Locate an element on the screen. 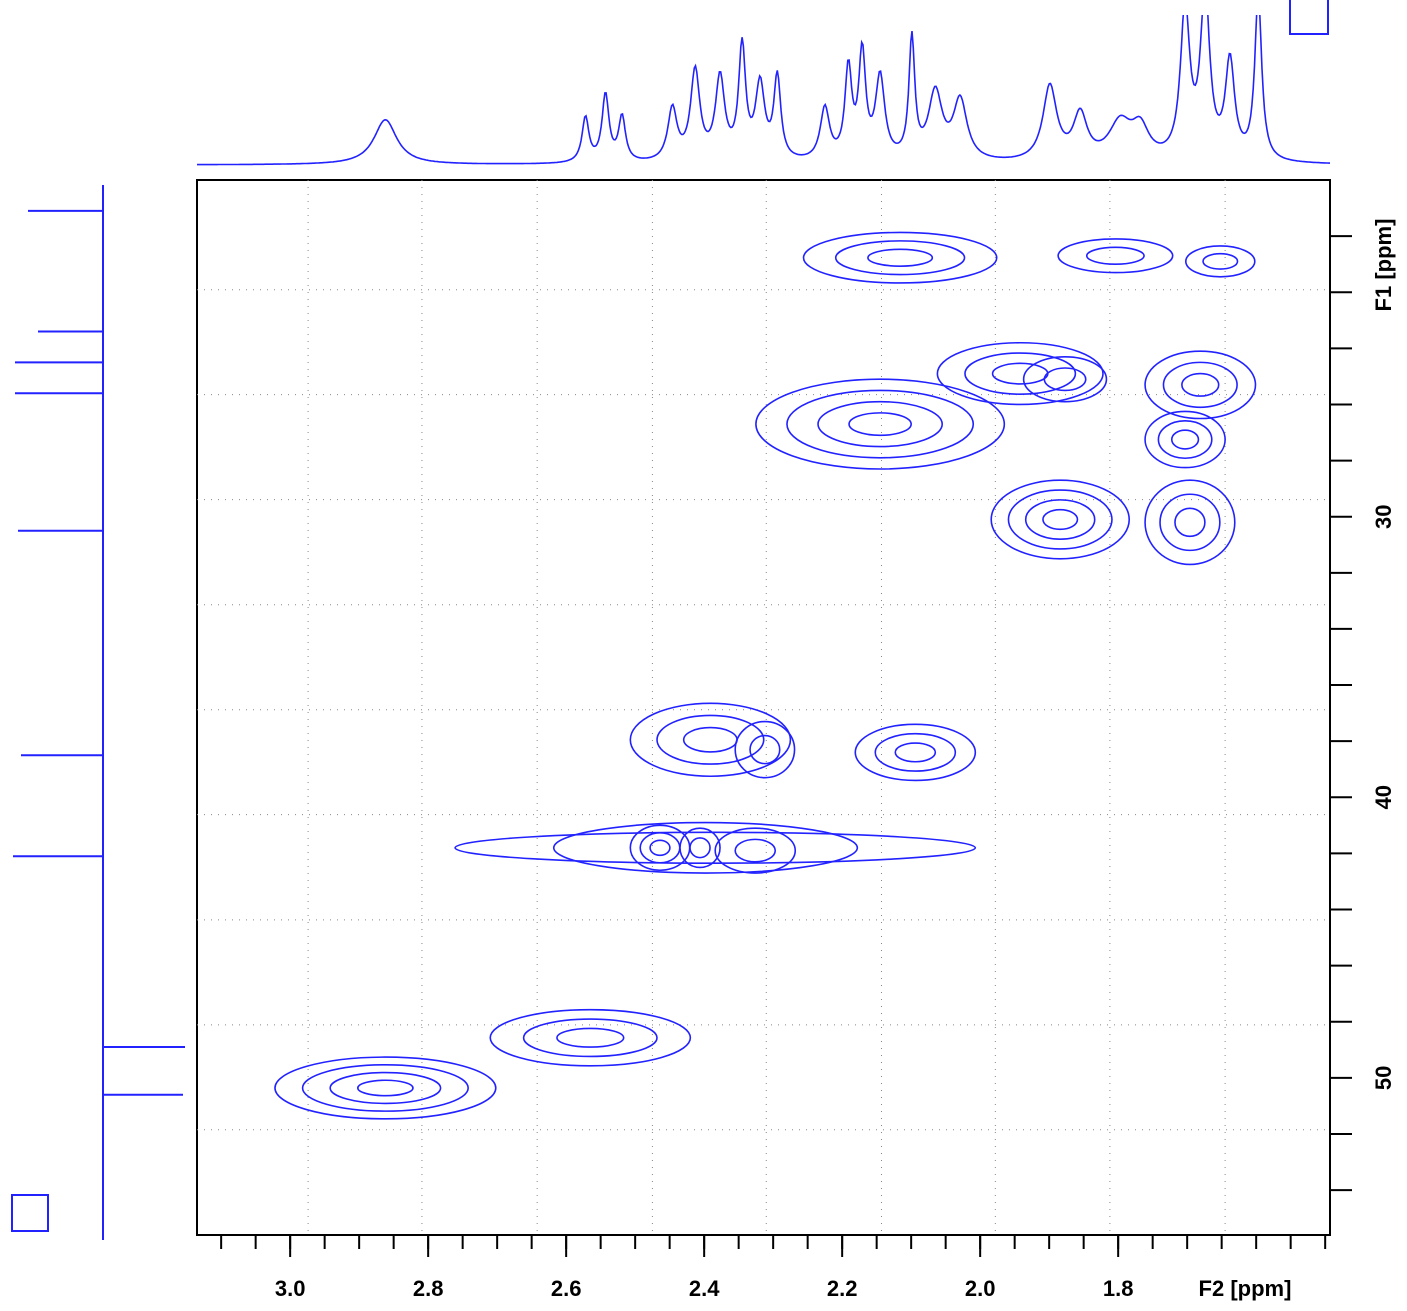 The height and width of the screenshot is (1311, 1407). y-axis-label: F1 [ppm] is located at coordinates (1383, 265).